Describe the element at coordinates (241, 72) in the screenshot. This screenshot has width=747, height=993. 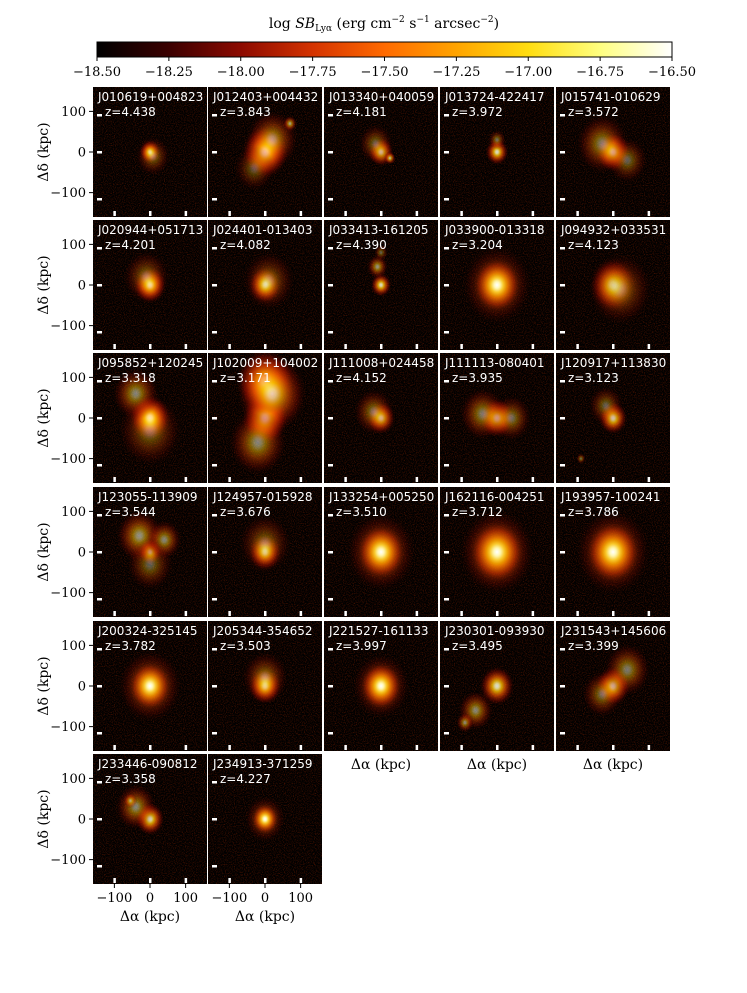
I see `colorbar-tick-label: −18.00` at that location.